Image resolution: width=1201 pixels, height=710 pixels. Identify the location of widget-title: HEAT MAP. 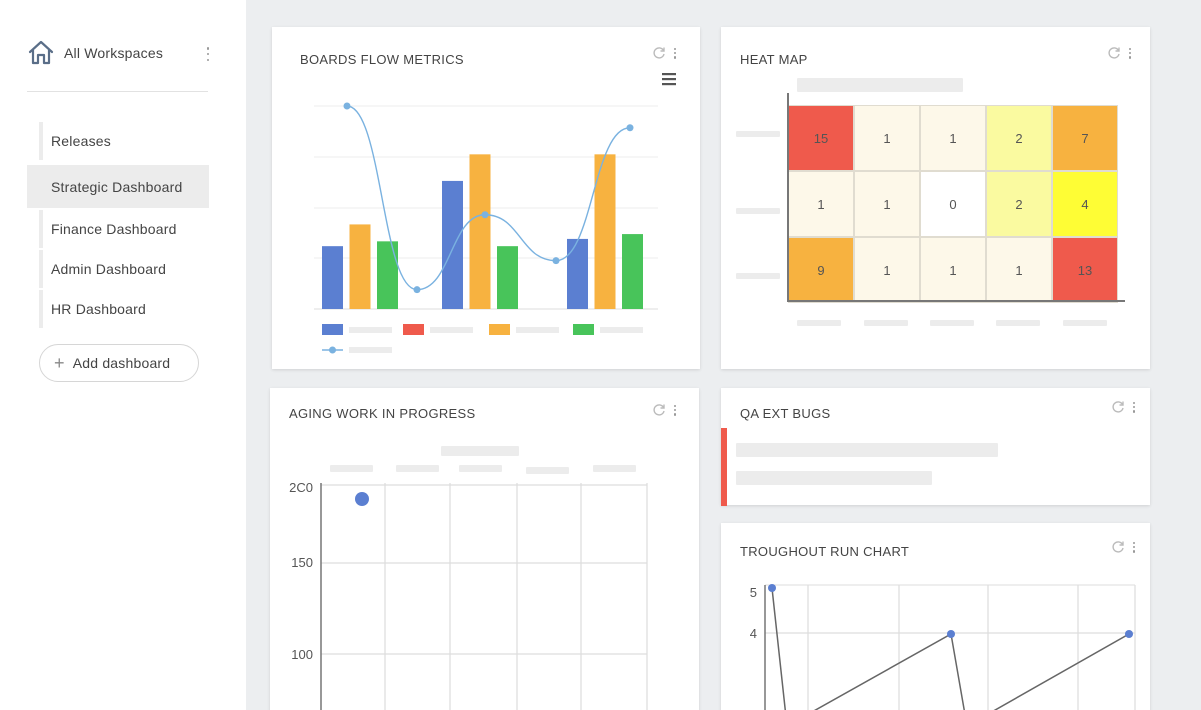
(774, 59).